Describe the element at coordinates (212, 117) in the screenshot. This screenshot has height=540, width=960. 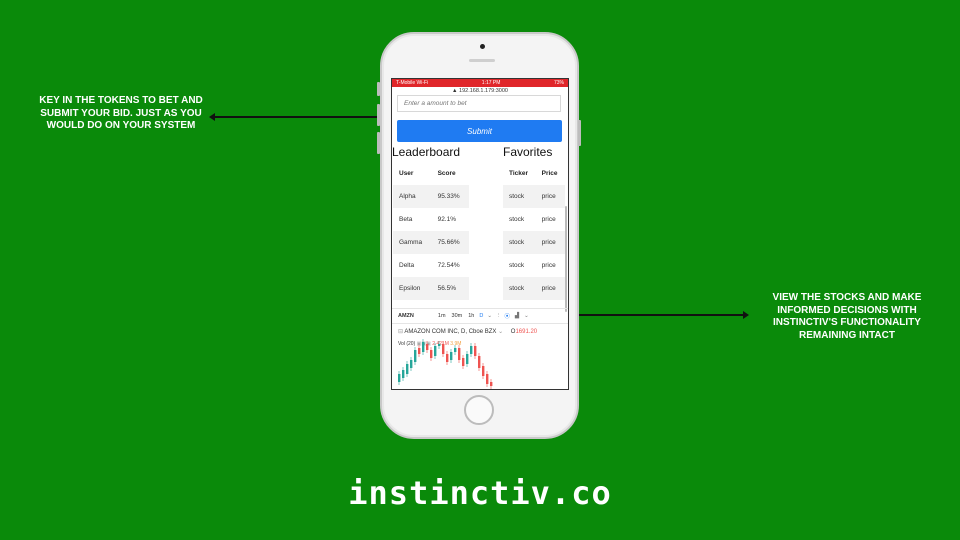
I see `arrow-left-head` at that location.